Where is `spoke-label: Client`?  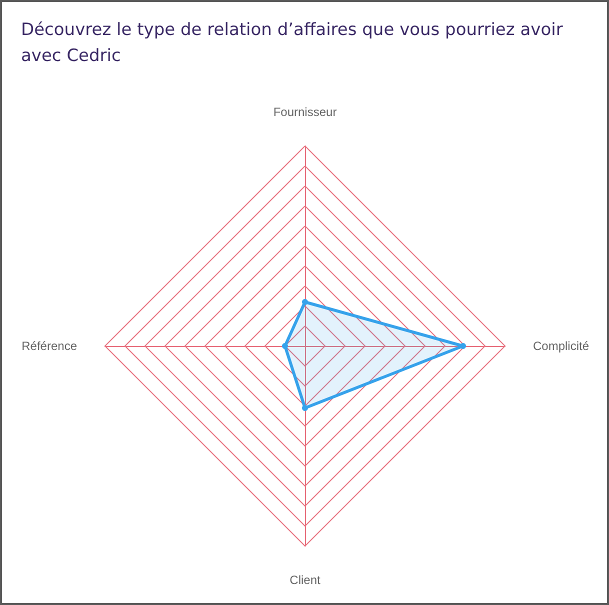
spoke-label: Client is located at coordinates (305, 580).